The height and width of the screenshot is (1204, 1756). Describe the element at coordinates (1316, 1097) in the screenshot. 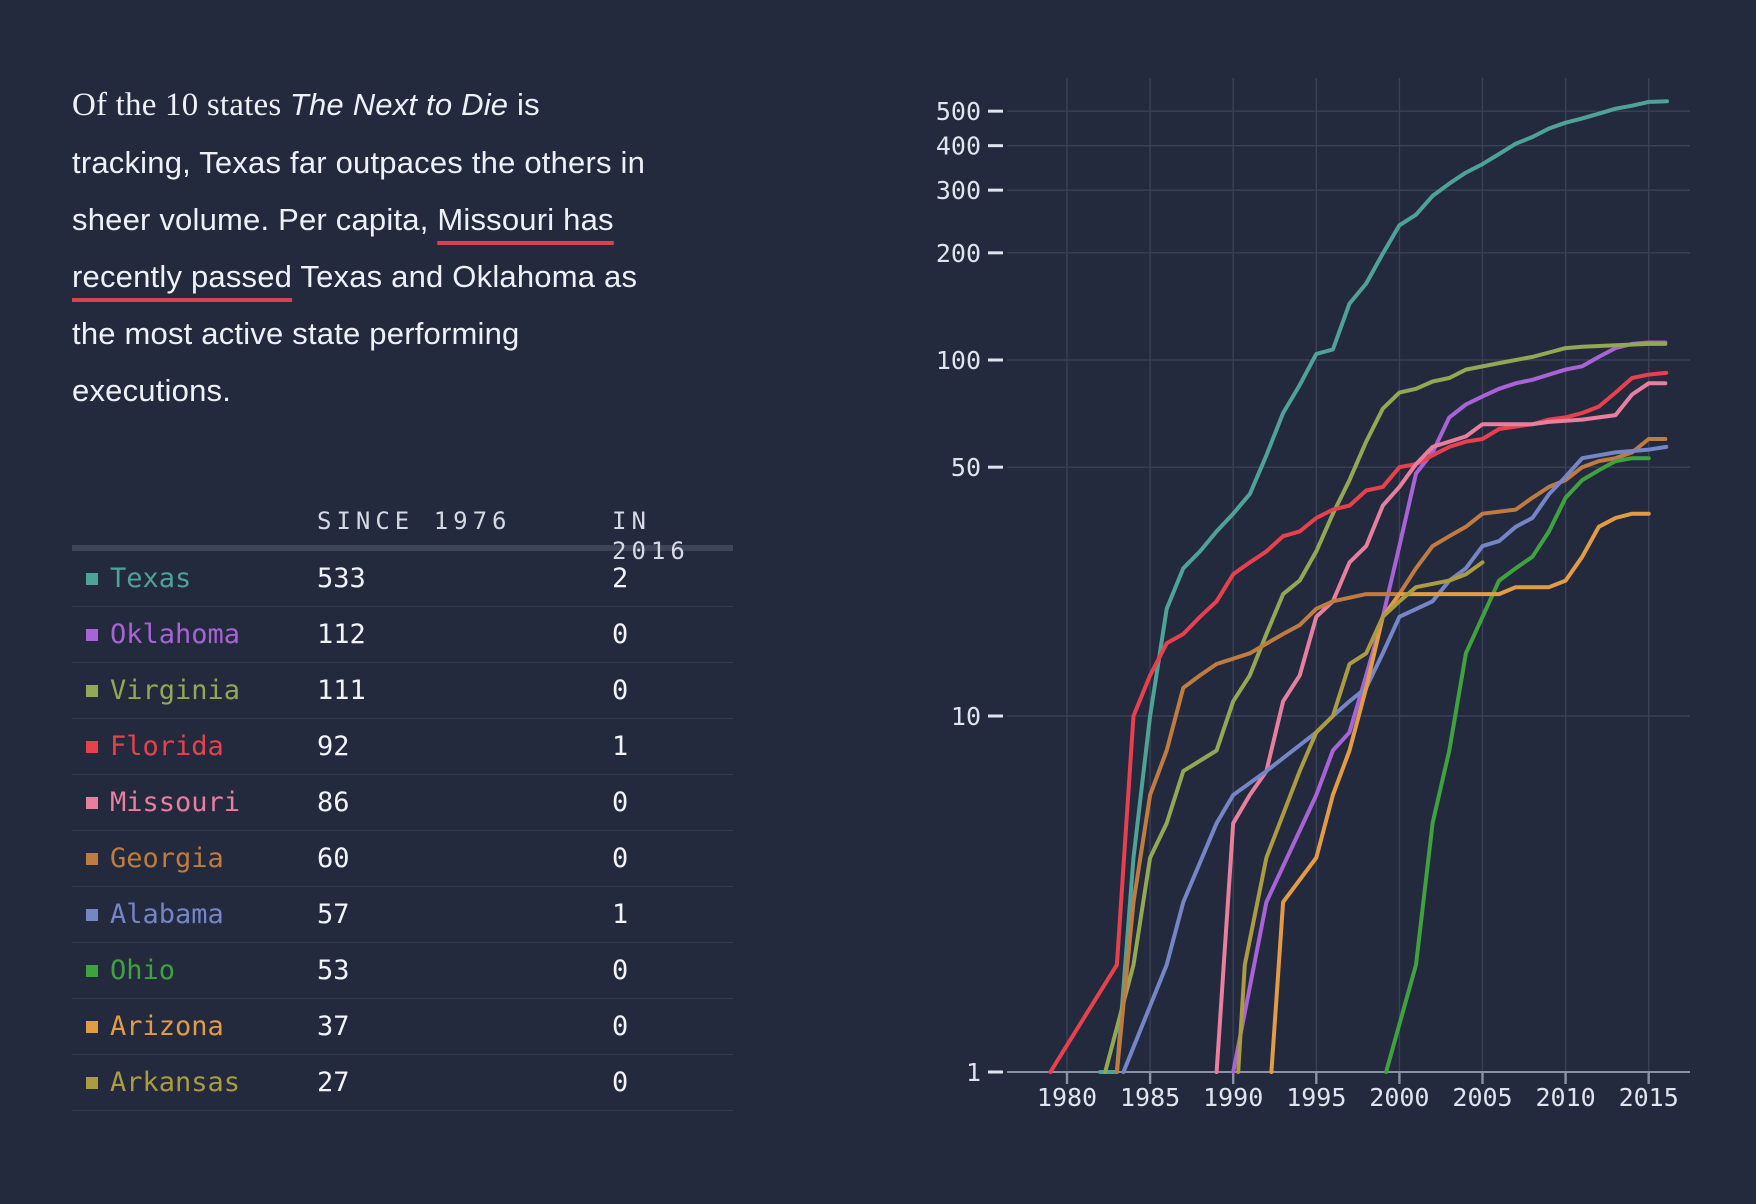

I see `x-tick-label: 1995` at that location.